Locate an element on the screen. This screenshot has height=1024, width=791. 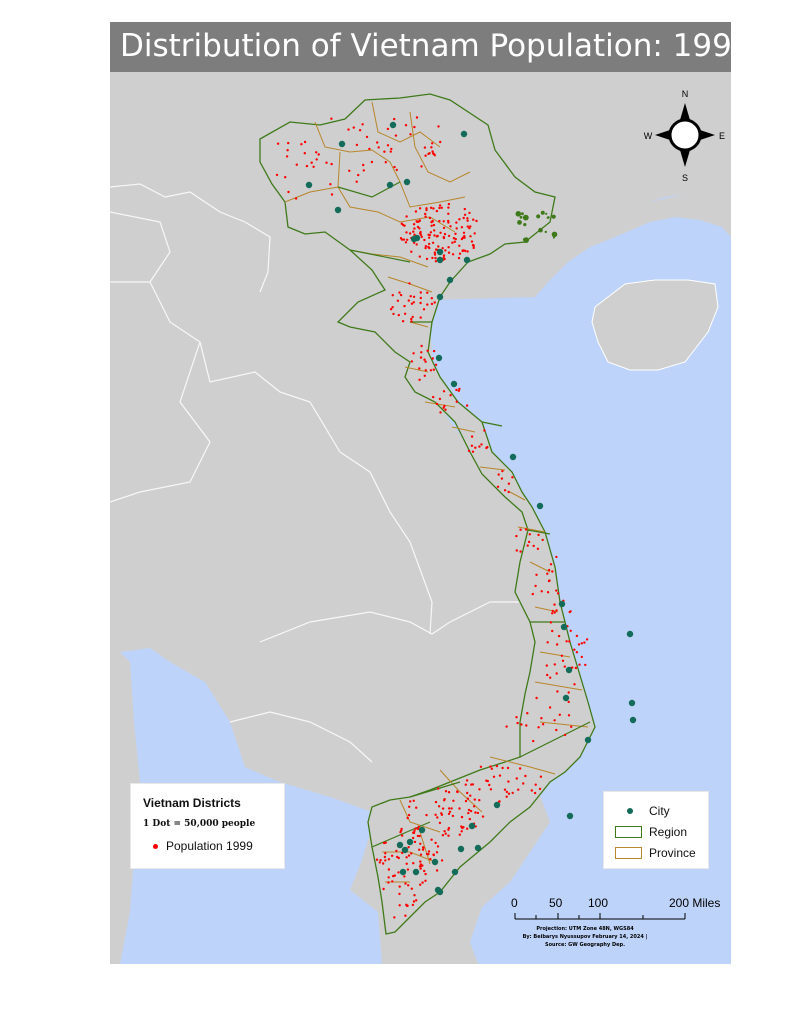
region-boundary is located at coordinates (401, 834).